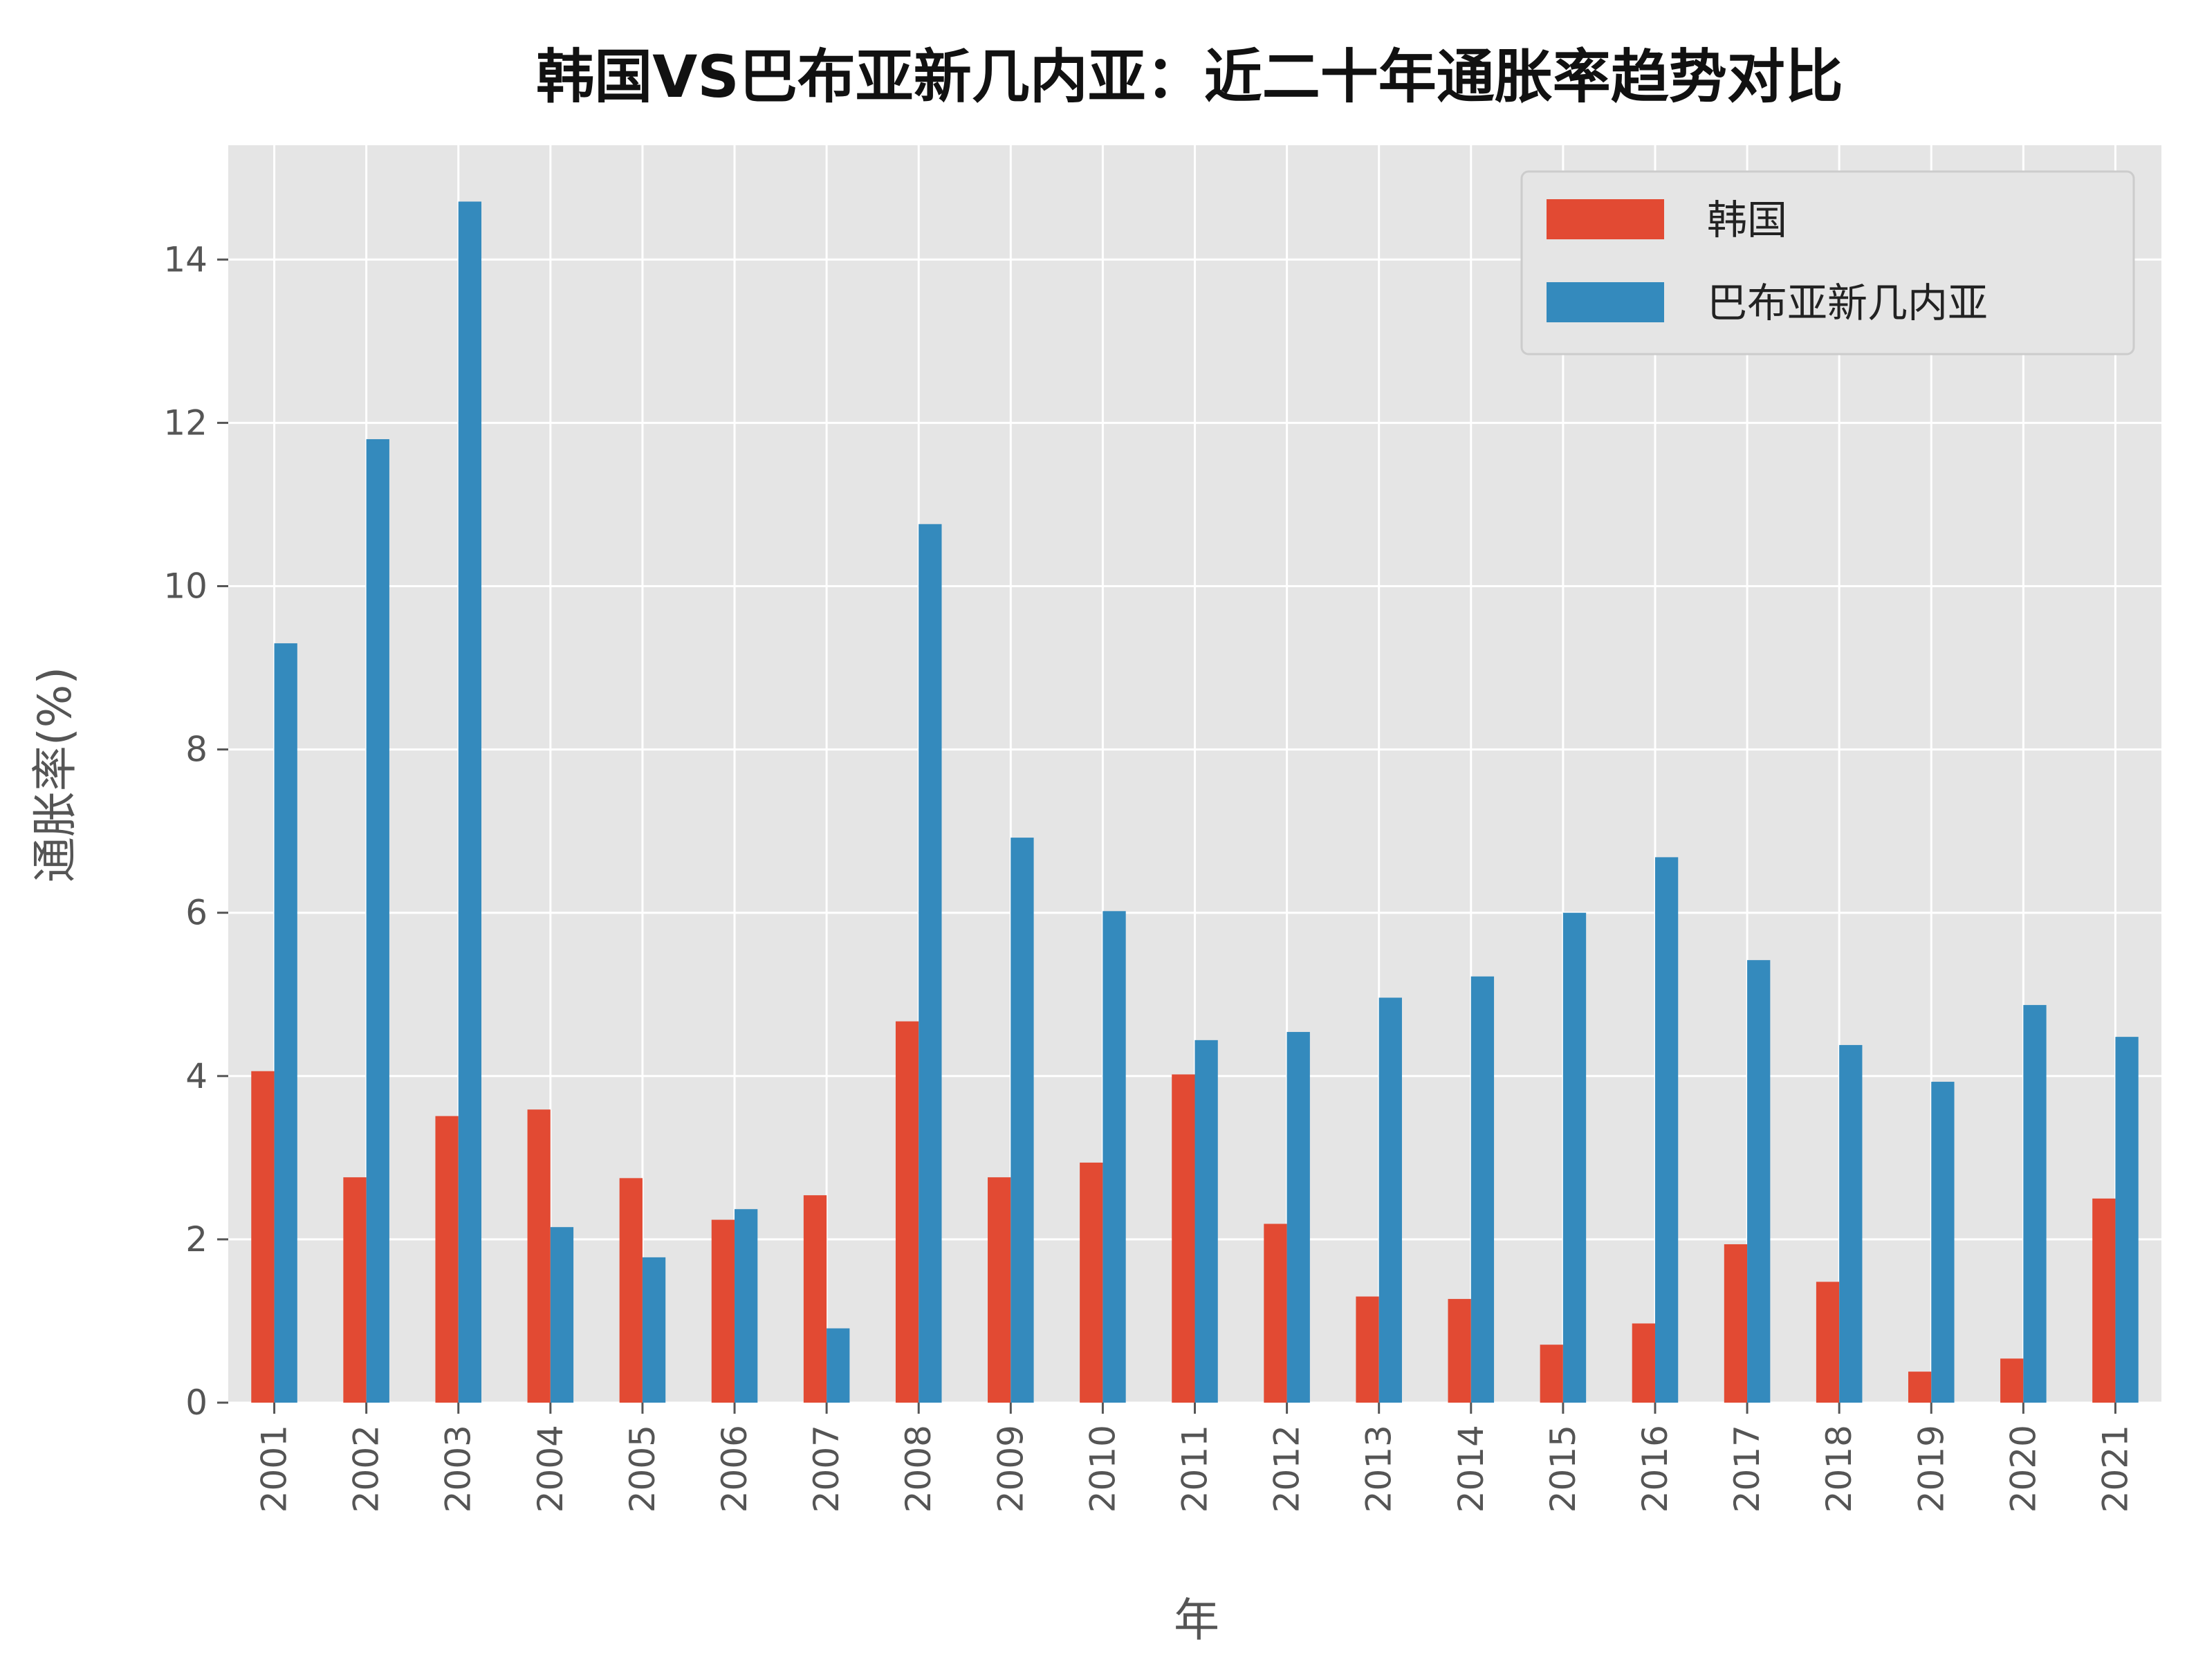 The height and width of the screenshot is (1680, 2196). What do you see at coordinates (447, 1259) in the screenshot?
I see `bar-korea-2003` at bounding box center [447, 1259].